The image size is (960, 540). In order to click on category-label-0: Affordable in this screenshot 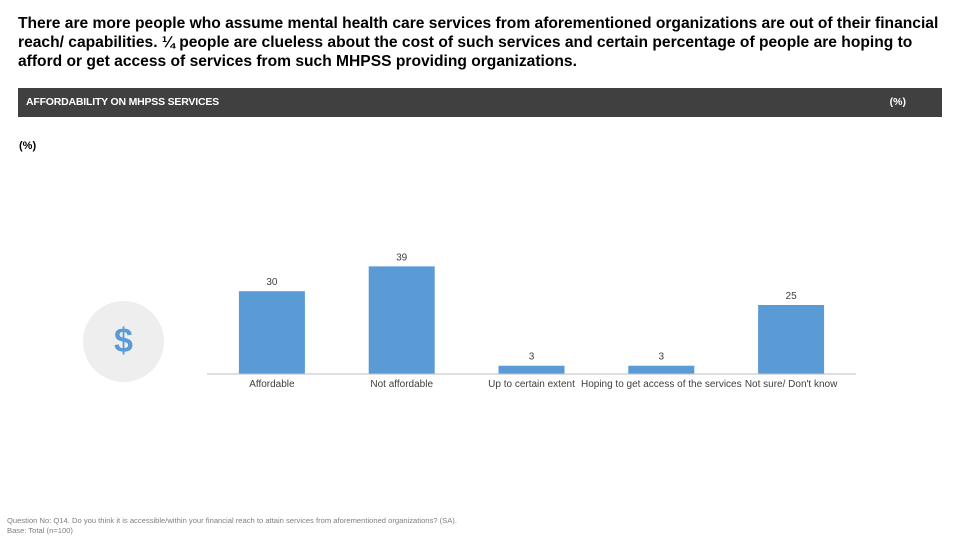, I will do `click(272, 384)`.